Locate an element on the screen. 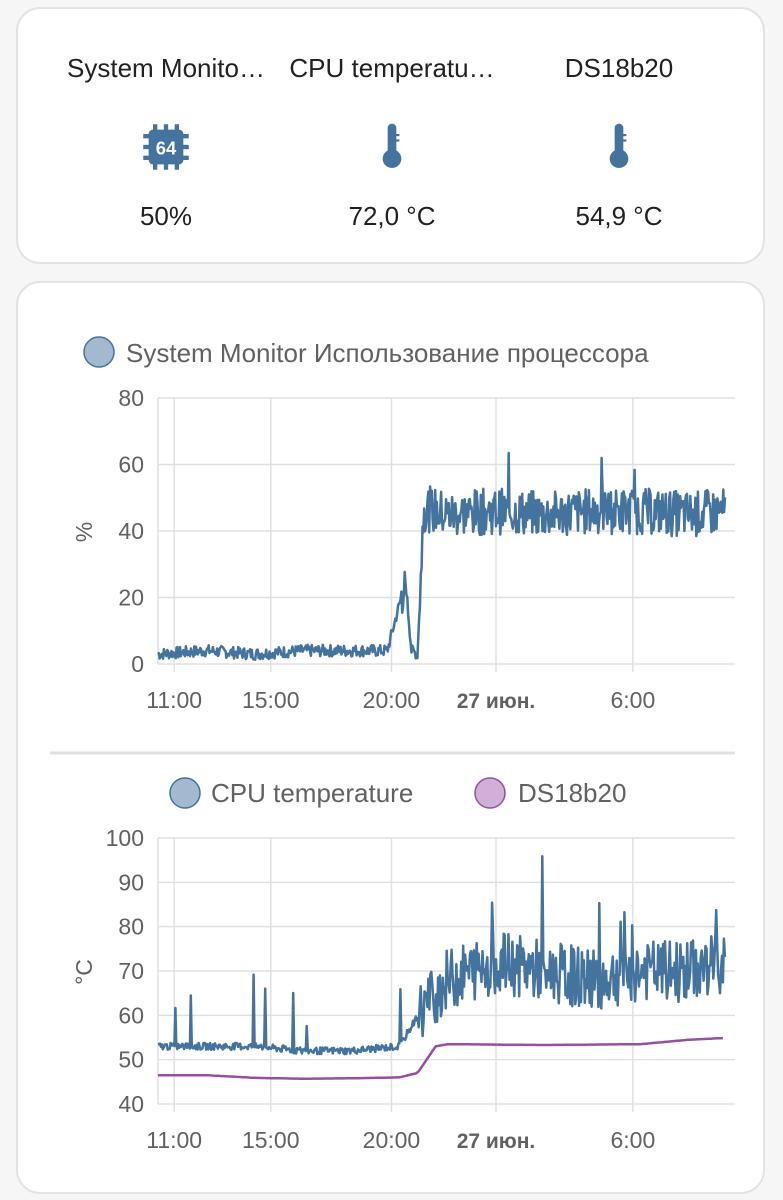 This screenshot has width=783, height=1200. legend-label: CPU temperature is located at coordinates (312, 793).